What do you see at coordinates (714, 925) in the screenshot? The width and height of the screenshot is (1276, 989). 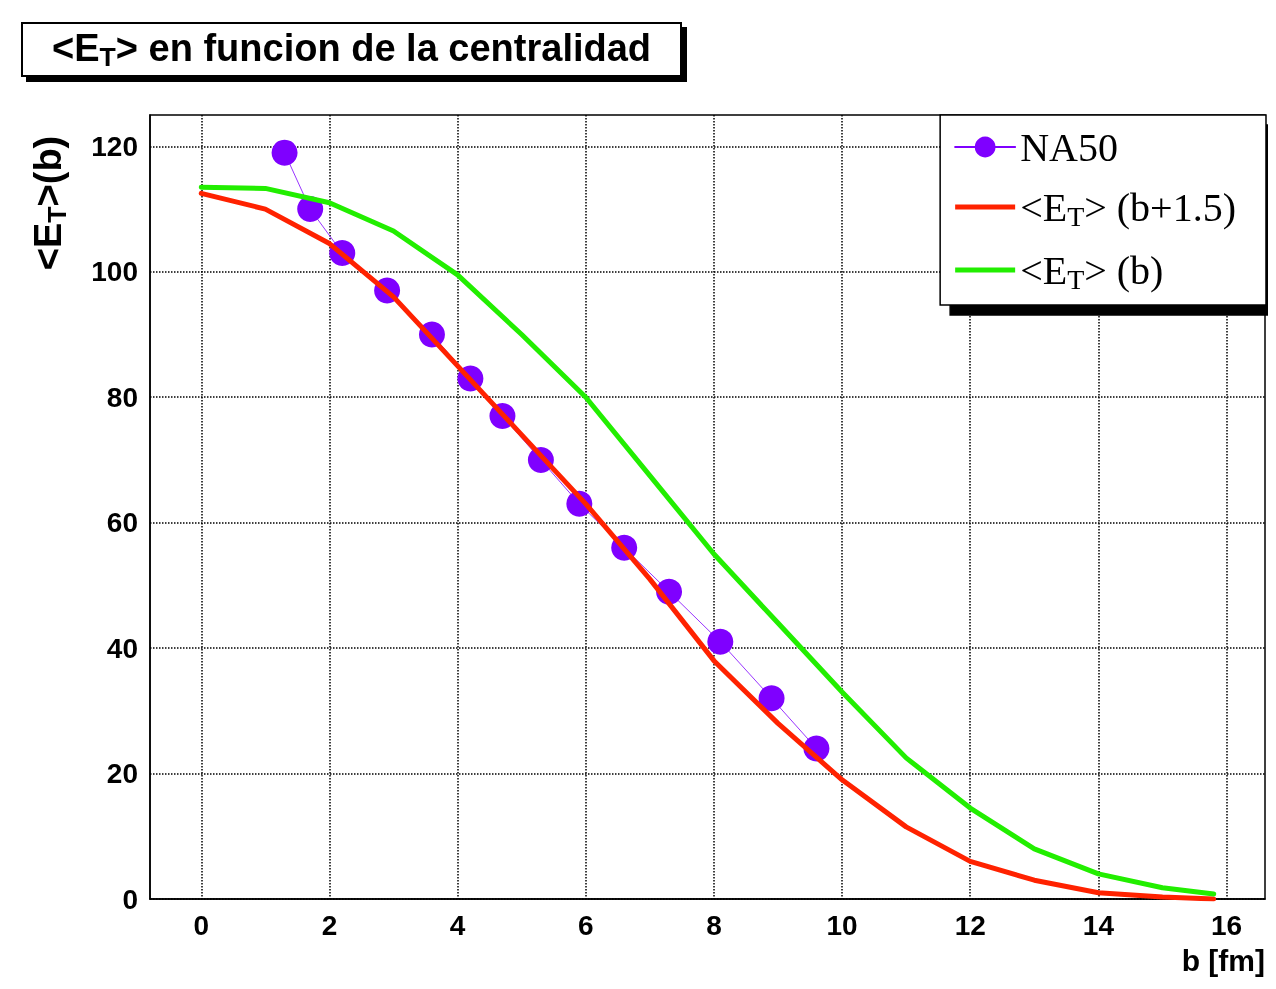 I see `x-tick-label: 8` at bounding box center [714, 925].